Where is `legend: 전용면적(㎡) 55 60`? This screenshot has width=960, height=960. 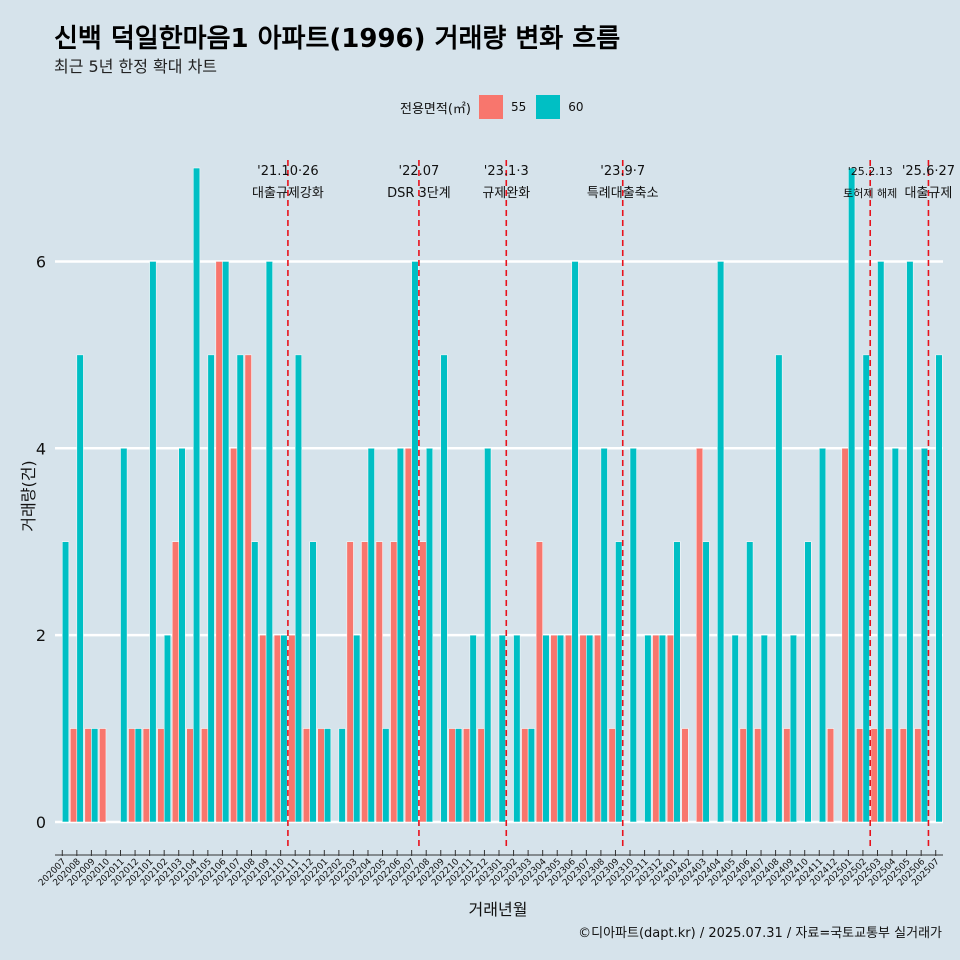 legend: 전용면적(㎡) 55 60 is located at coordinates (497, 107).